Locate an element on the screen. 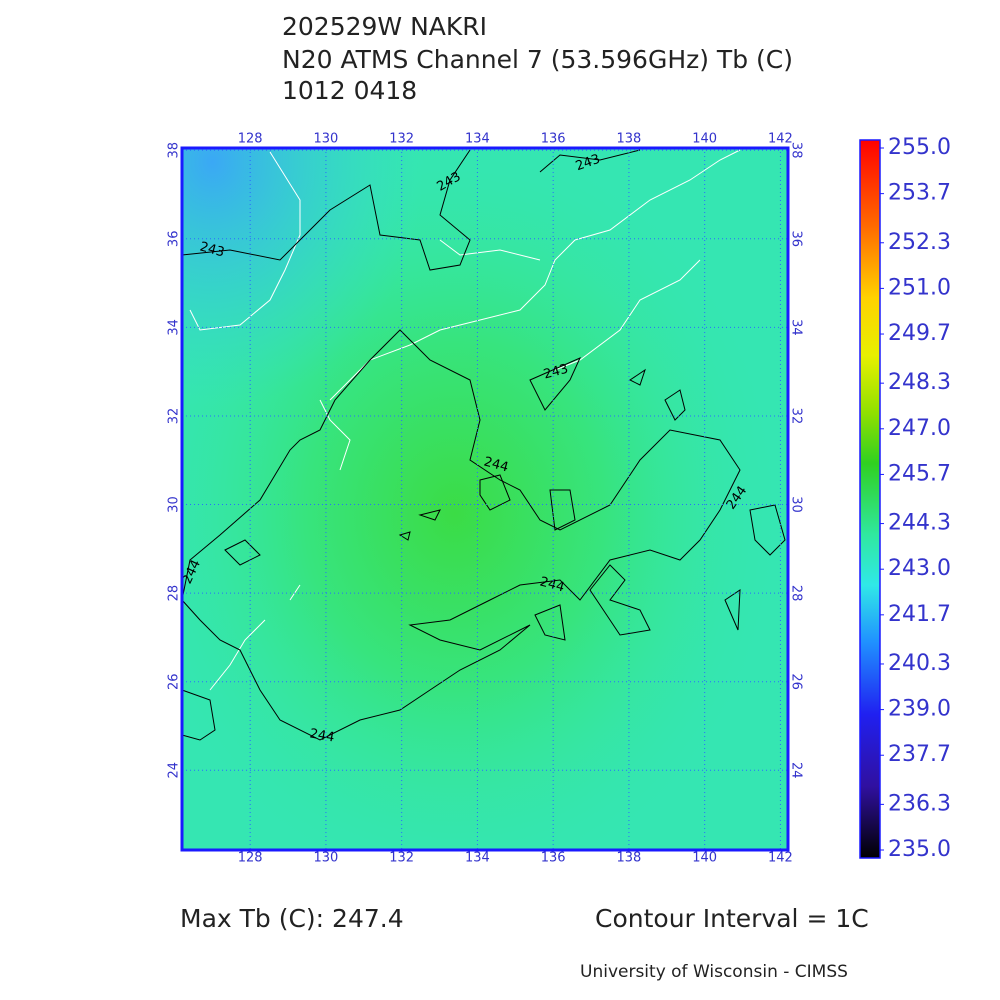  colorbar-label: 248.3 is located at coordinates (919, 382).